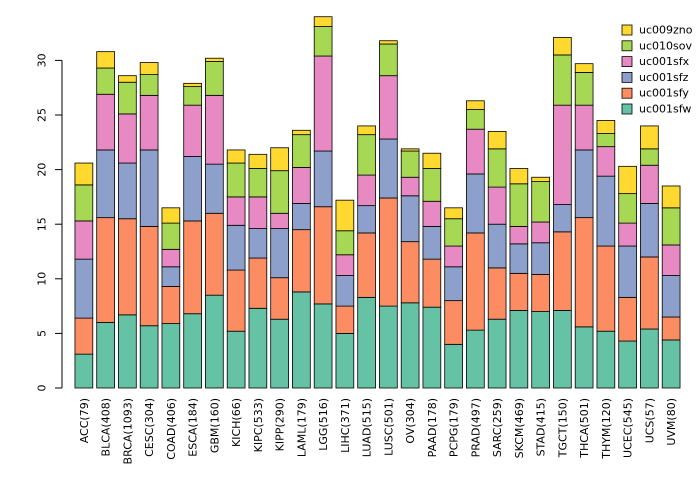  What do you see at coordinates (42, 170) in the screenshot?
I see `y-tick-label: 20` at bounding box center [42, 170].